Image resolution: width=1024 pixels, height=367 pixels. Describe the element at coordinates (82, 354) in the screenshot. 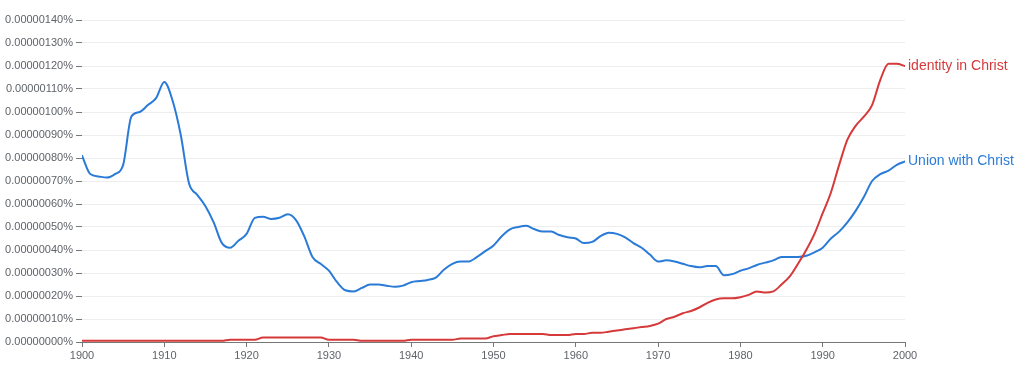

I see `x-tick-label: 1900` at that location.